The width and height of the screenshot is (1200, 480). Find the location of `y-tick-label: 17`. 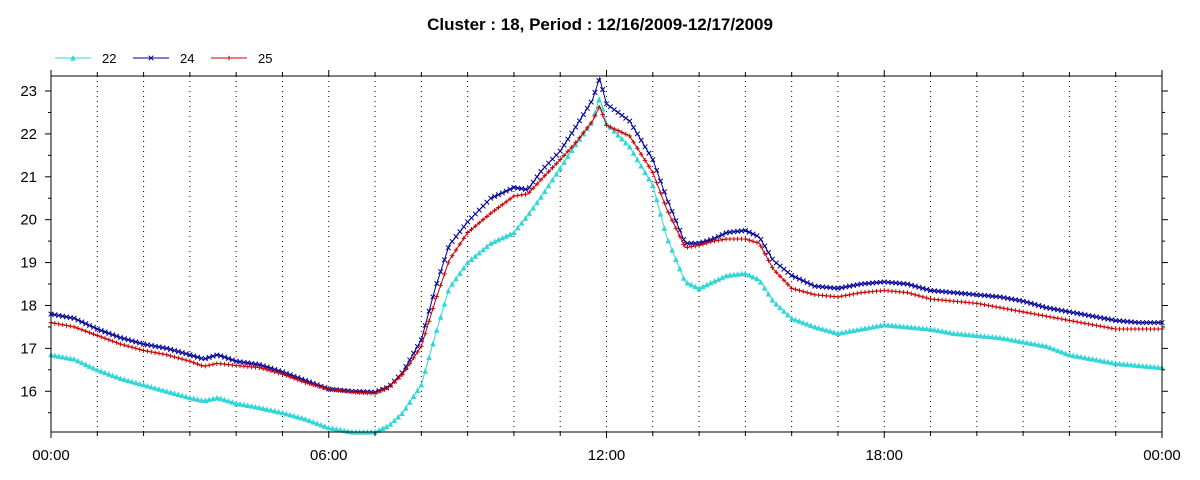

y-tick-label: 17 is located at coordinates (28, 348).